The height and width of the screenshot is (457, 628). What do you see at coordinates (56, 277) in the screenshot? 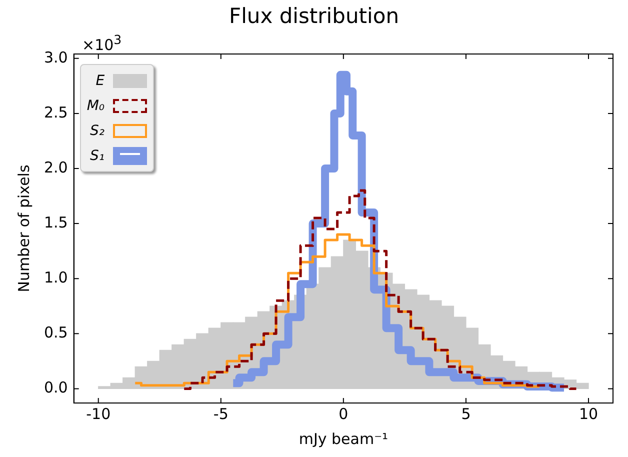
I see `y-tick-label: 1.0` at bounding box center [56, 277].